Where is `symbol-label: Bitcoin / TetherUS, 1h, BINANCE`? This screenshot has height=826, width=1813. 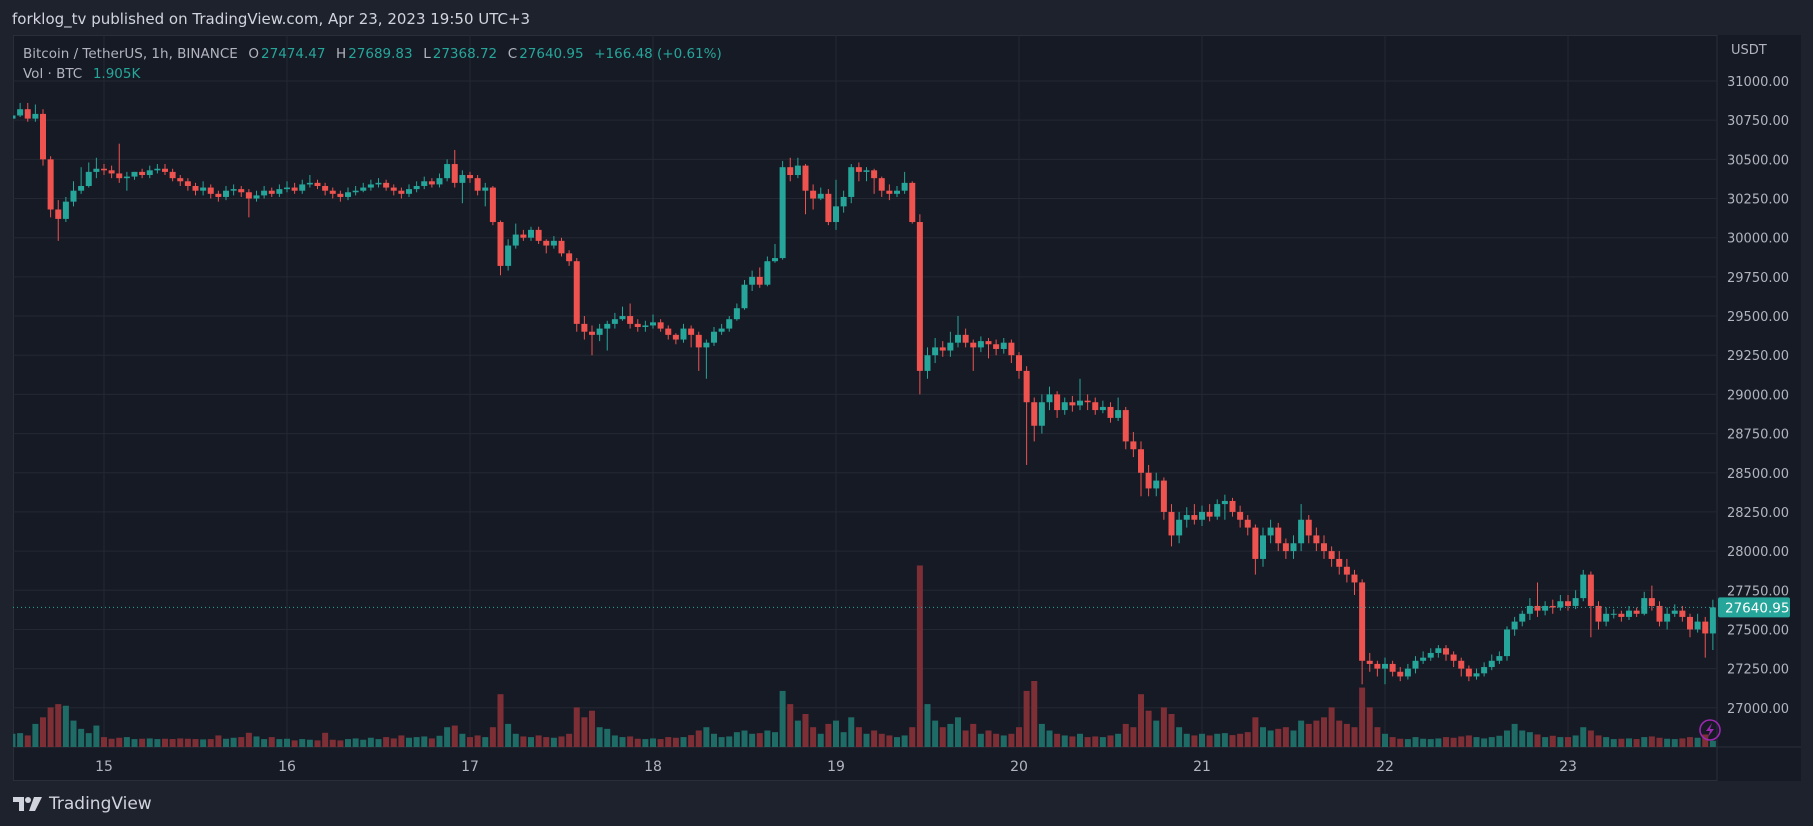
symbol-label: Bitcoin / TetherUS, 1h, BINANCE is located at coordinates (130, 54).